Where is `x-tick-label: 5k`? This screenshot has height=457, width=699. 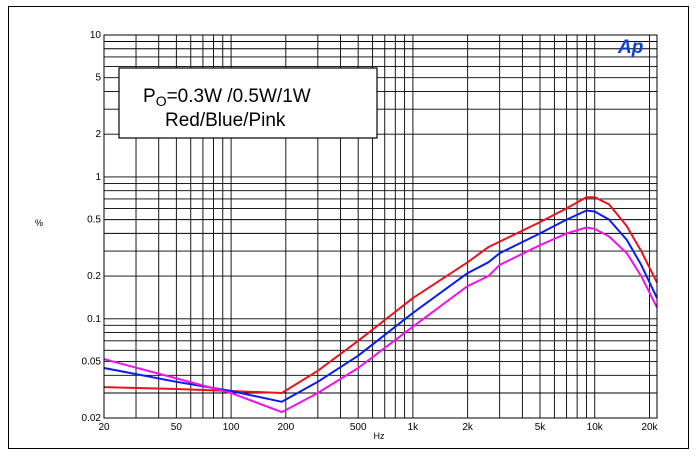
x-tick-label: 5k is located at coordinates (541, 427).